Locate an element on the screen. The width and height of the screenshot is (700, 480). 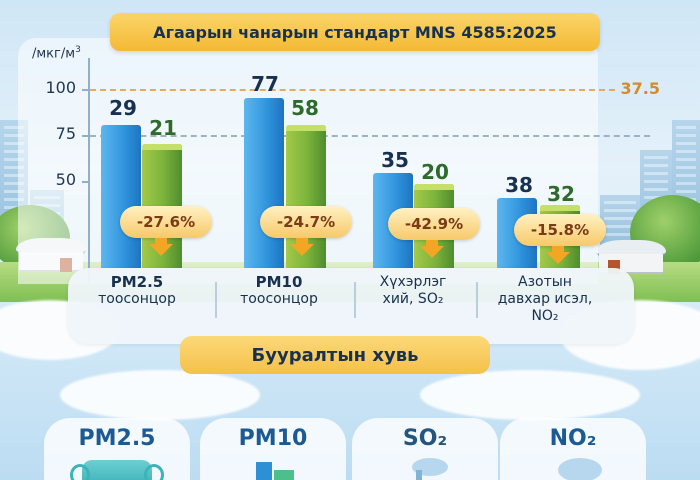
category-label-no2: Азотын давхар исэл, NO₂ is located at coordinates (545, 299).